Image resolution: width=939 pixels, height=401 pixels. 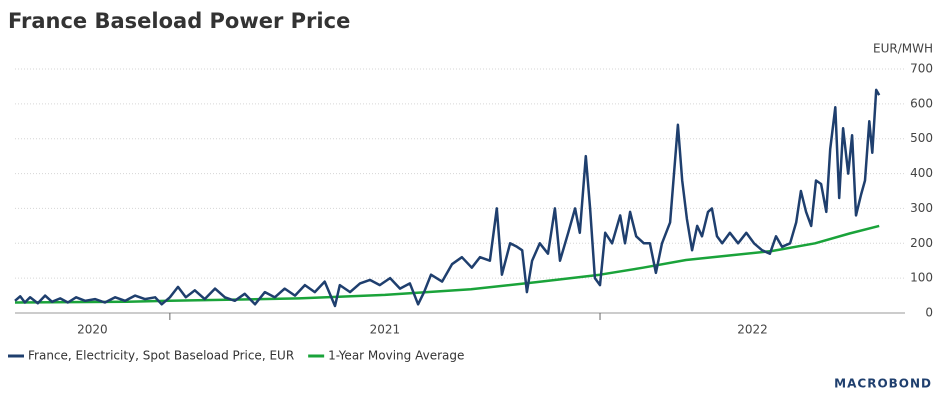 What do you see at coordinates (921, 69) in the screenshot?
I see `y-tick-label: 700` at bounding box center [921, 69].